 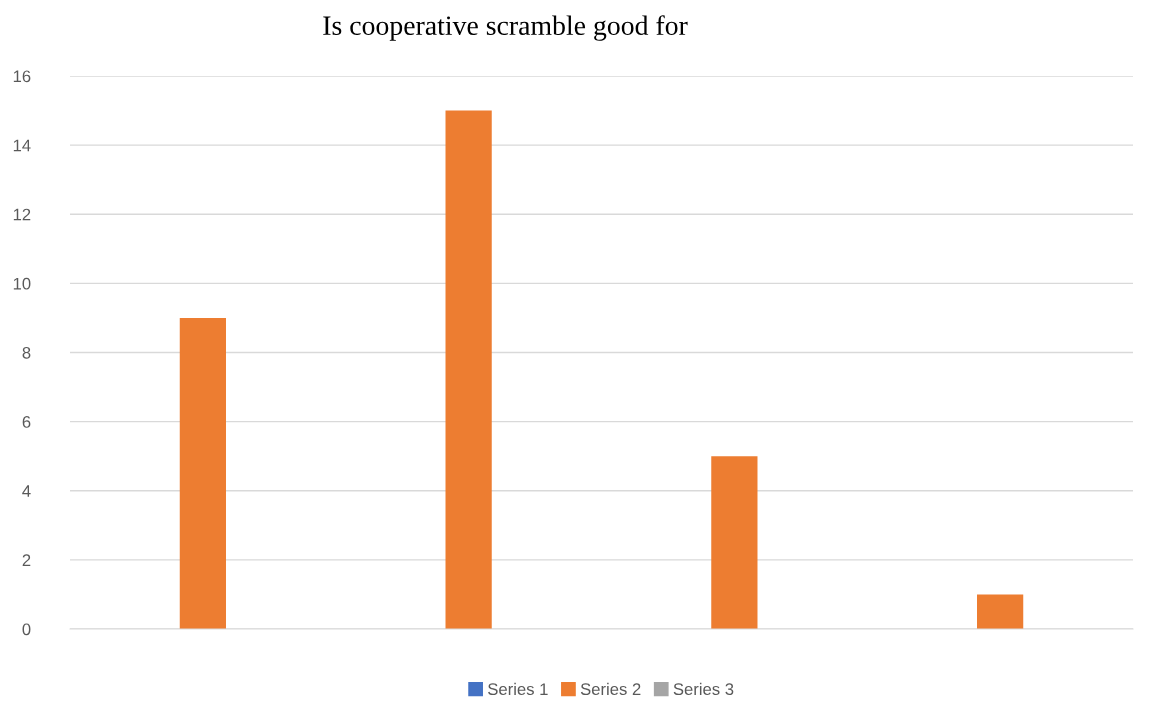 I want to click on y-tick-label: 2, so click(x=26, y=560).